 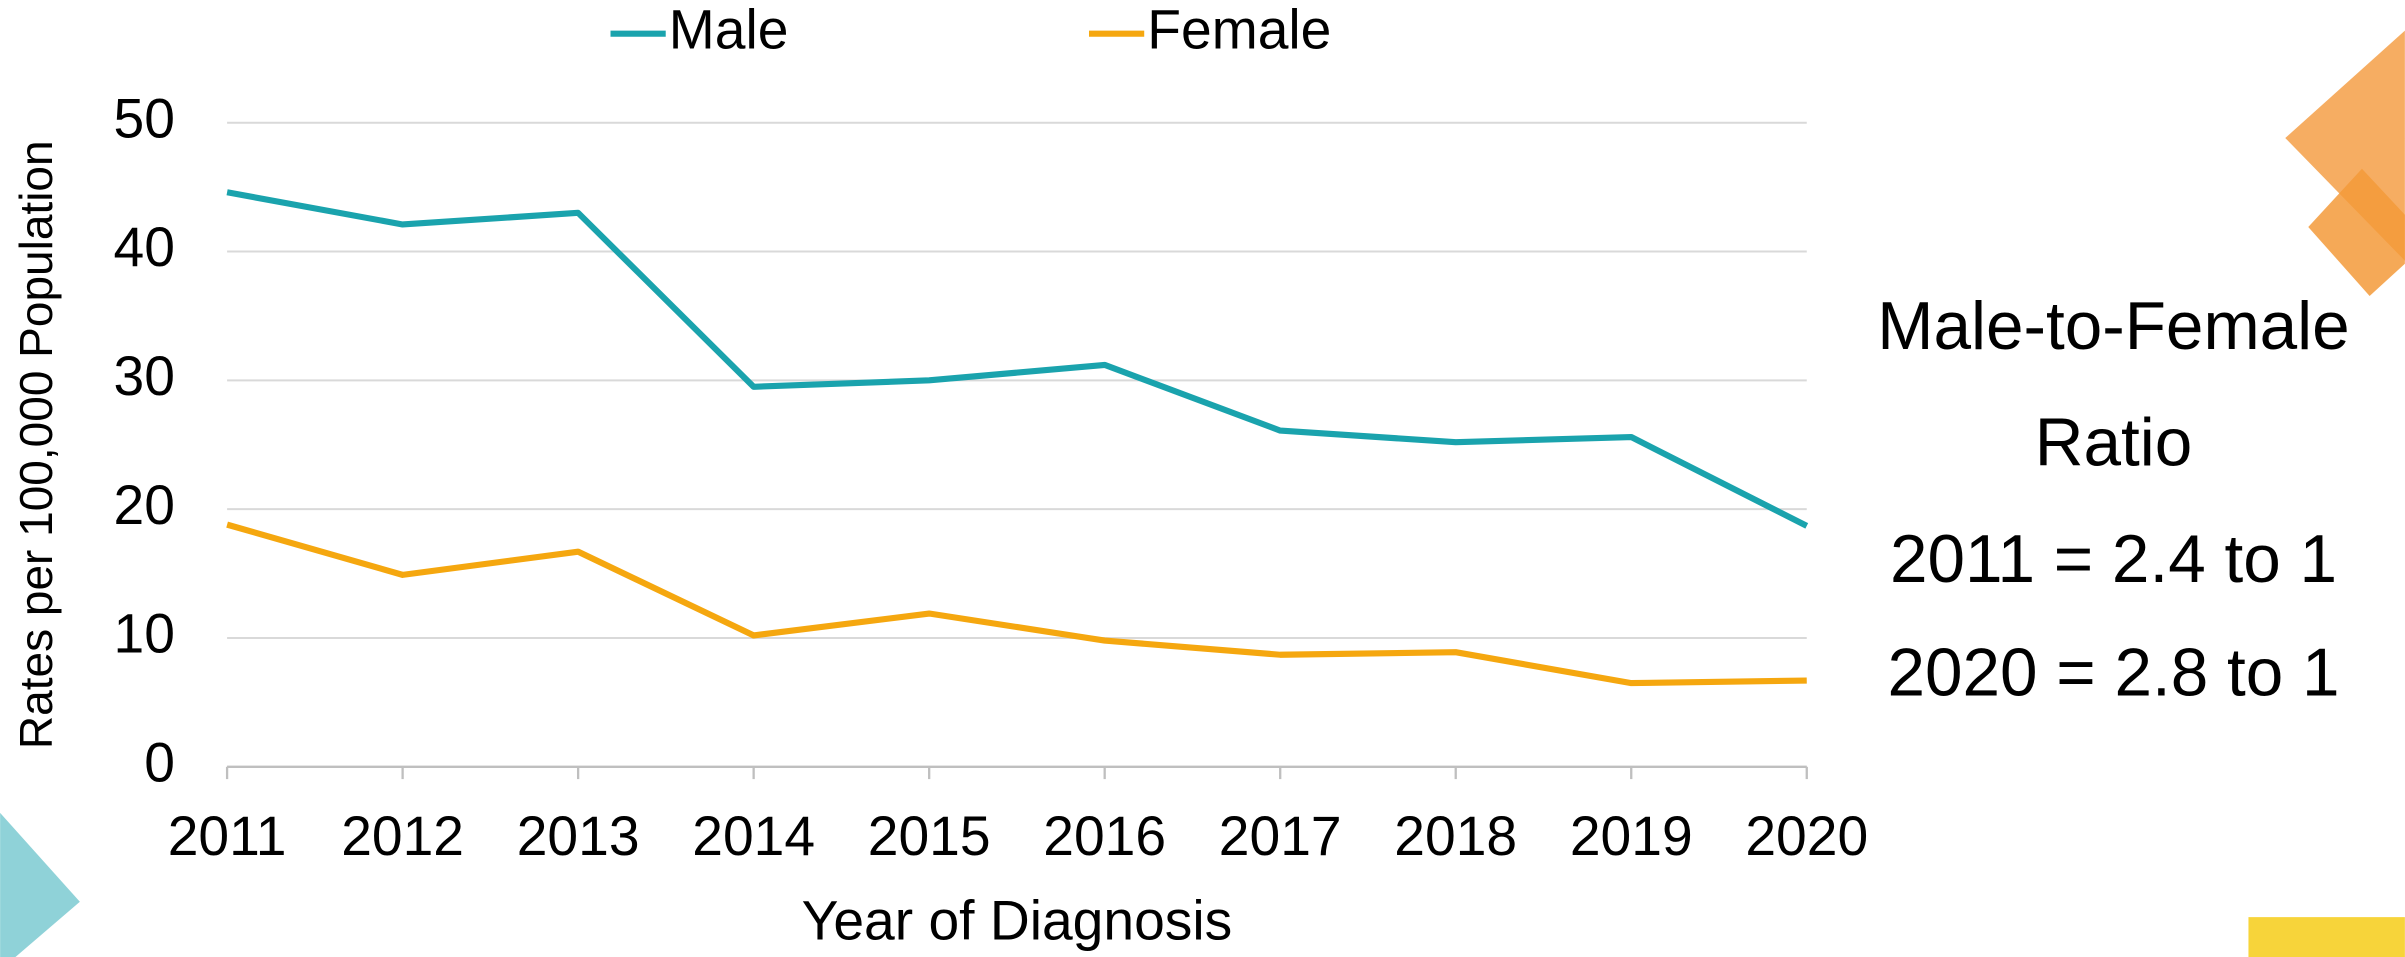 What do you see at coordinates (2114, 443) in the screenshot?
I see `annotation: Ratio` at bounding box center [2114, 443].